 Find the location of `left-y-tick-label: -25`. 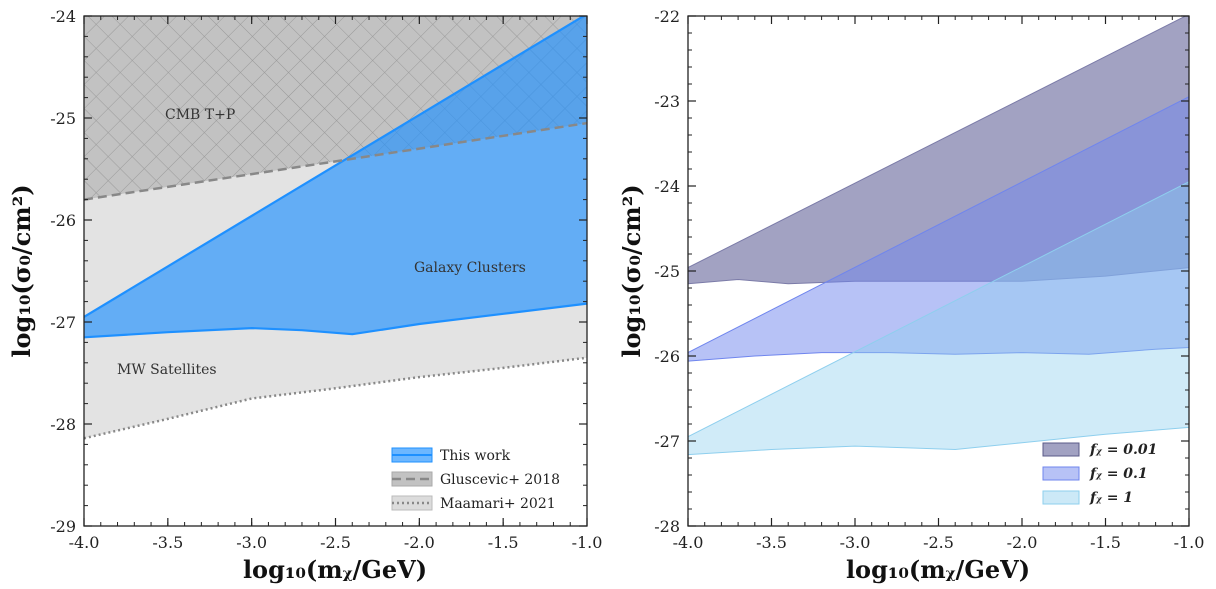

left-y-tick-label: -25 is located at coordinates (63, 118).